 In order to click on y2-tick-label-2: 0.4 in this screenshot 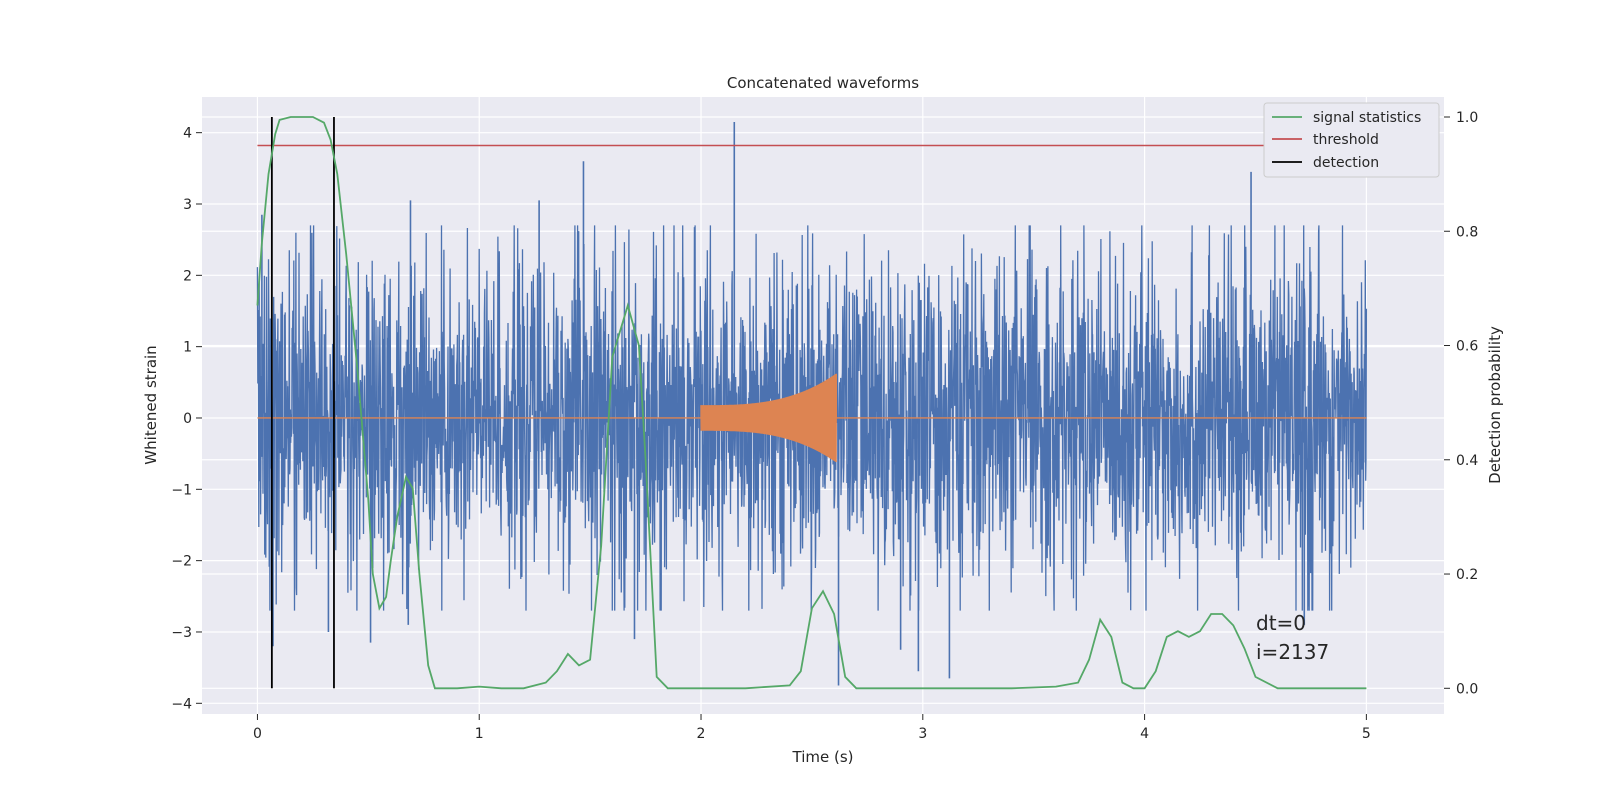, I will do `click(1467, 461)`.